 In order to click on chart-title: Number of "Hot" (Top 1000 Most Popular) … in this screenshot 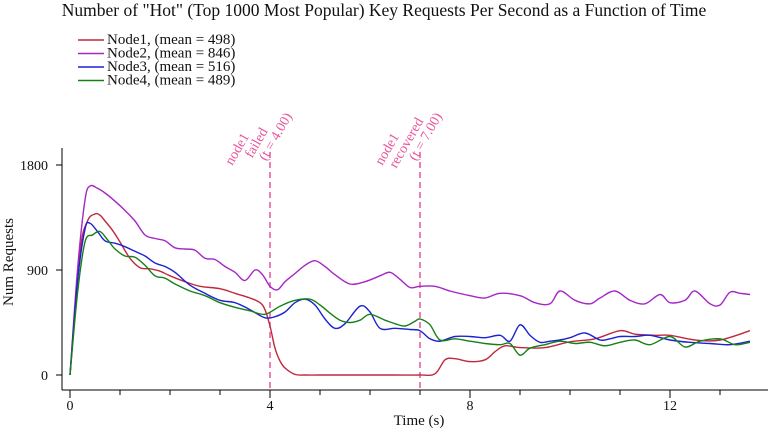, I will do `click(384, 10)`.